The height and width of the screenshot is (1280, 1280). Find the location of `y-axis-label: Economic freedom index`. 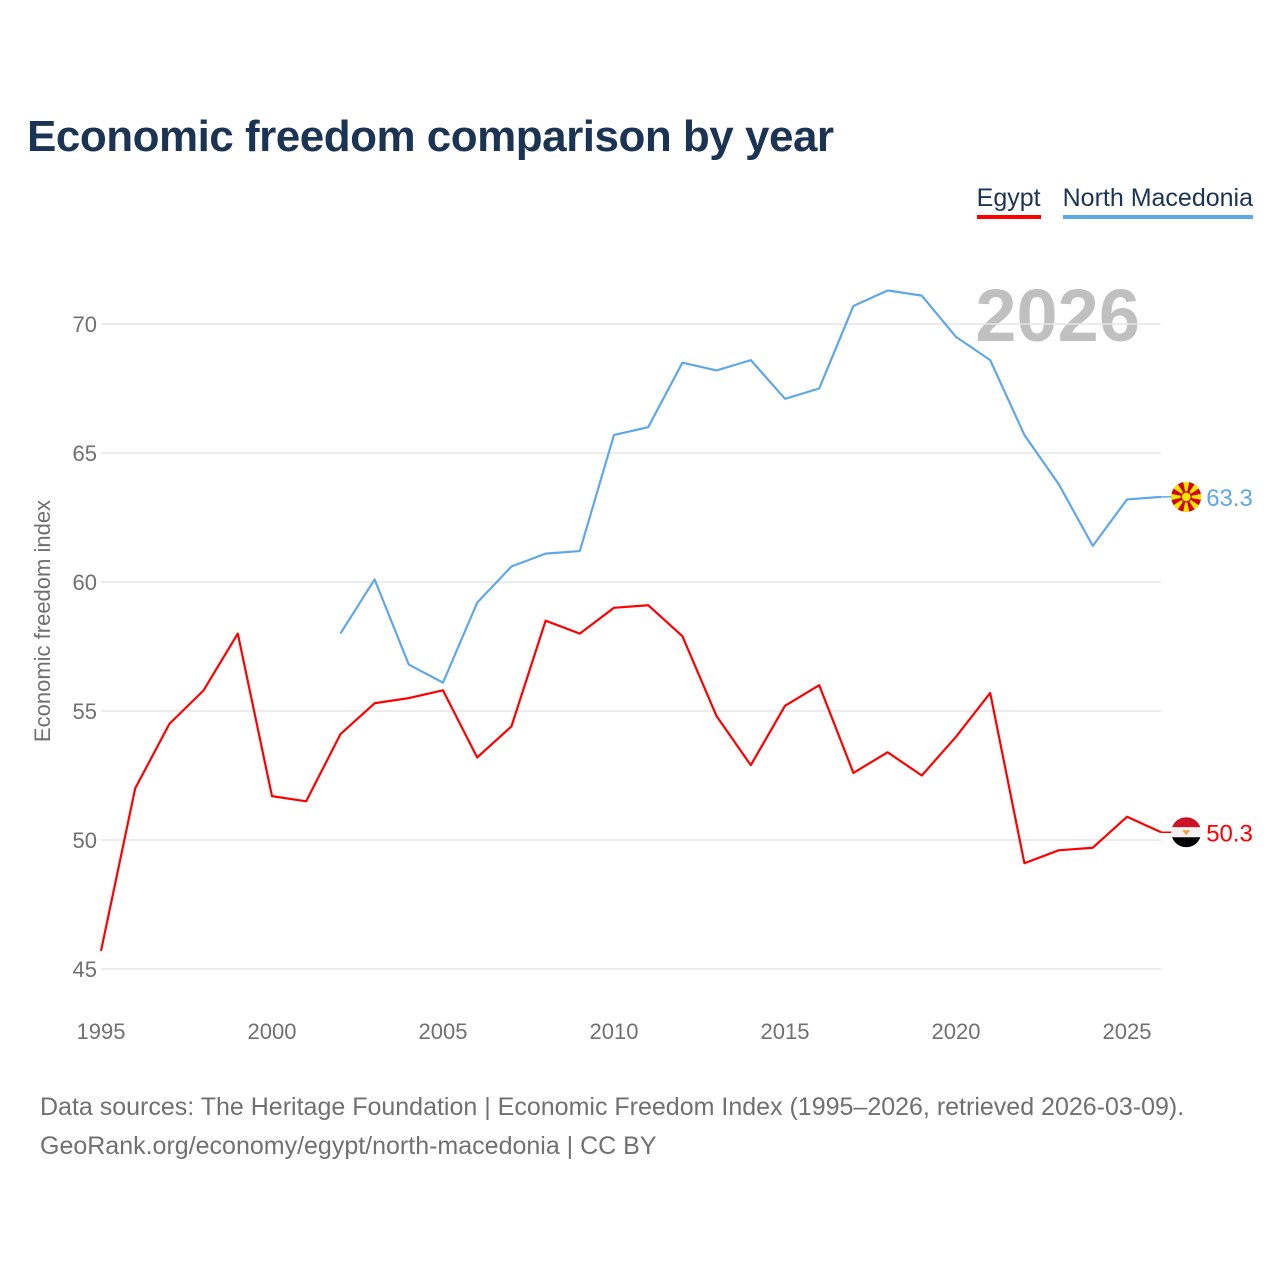

y-axis-label: Economic freedom index is located at coordinates (42, 621).